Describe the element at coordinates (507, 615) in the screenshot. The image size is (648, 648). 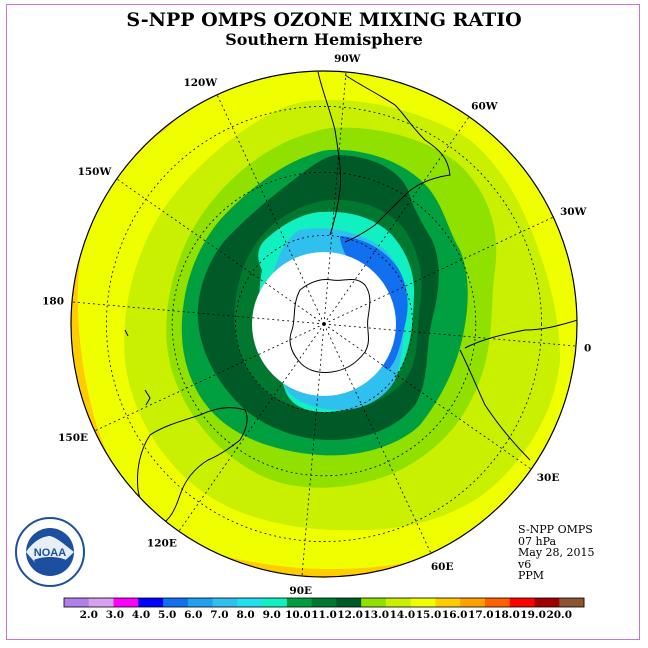
I see `colorbar-tick-label: 18.0` at that location.